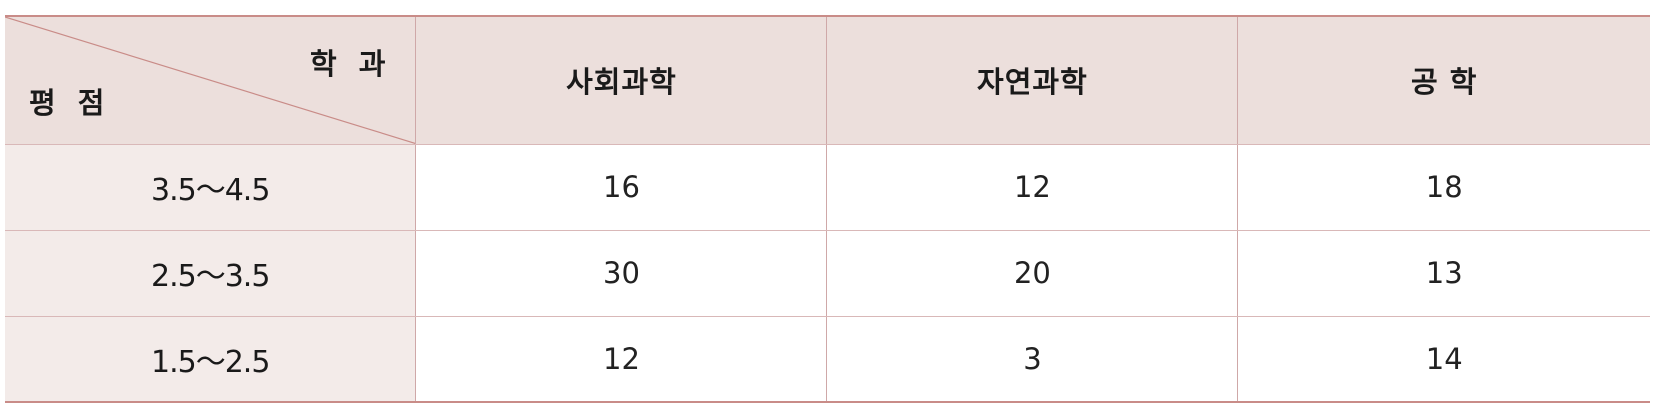 The height and width of the screenshot is (418, 1654). Describe the element at coordinates (211, 187) in the screenshot. I see `row-header-grade-range: 3.5～4.5` at that location.